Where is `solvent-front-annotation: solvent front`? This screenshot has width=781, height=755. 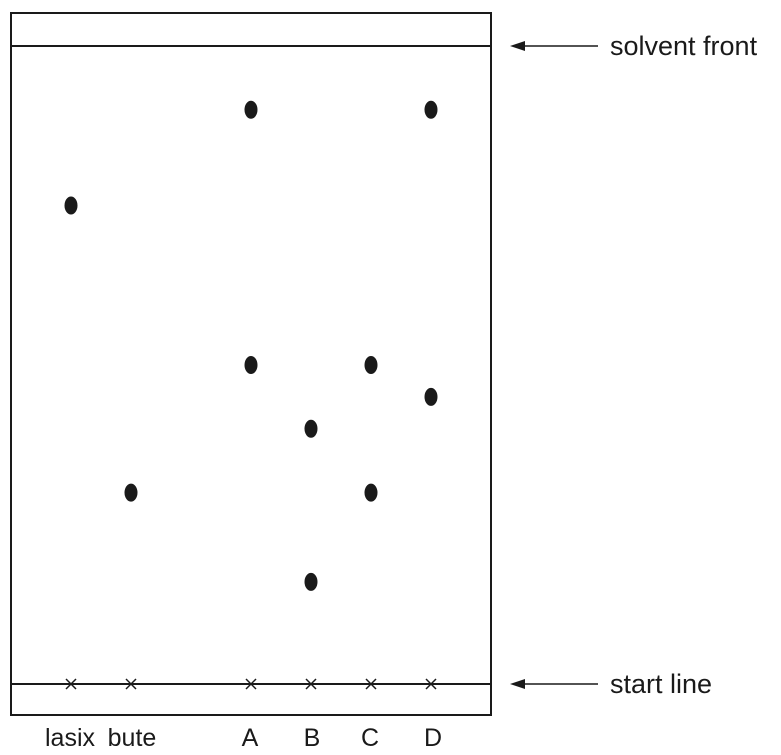
solvent-front-annotation: solvent front is located at coordinates (634, 46).